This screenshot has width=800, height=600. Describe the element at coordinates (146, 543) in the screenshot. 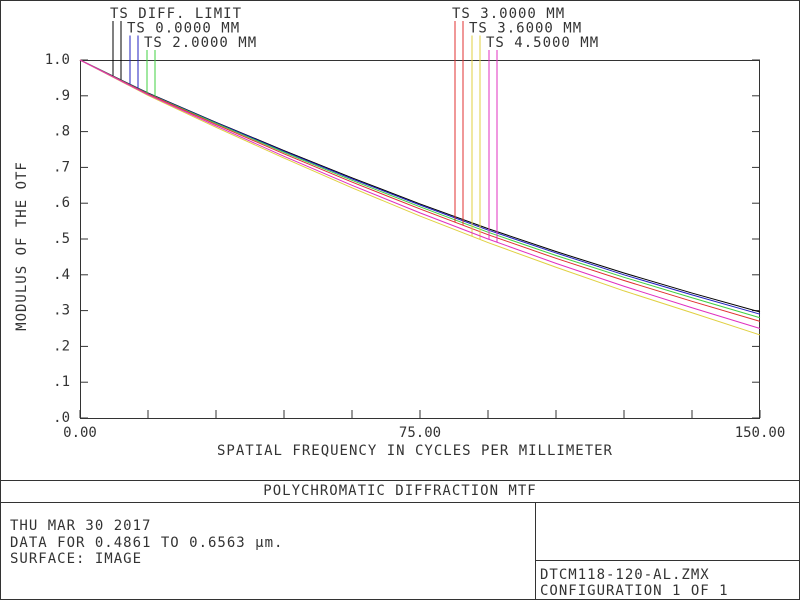

I see `footer-data-range: DATA FOR 0.4861 TO 0.6563 µm.` at that location.